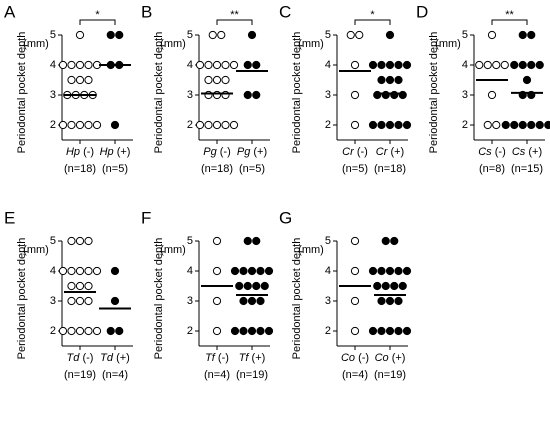 The width and height of the screenshot is (550, 427). Describe the element at coordinates (107, 358) in the screenshot. I see `taxon: Td` at that location.